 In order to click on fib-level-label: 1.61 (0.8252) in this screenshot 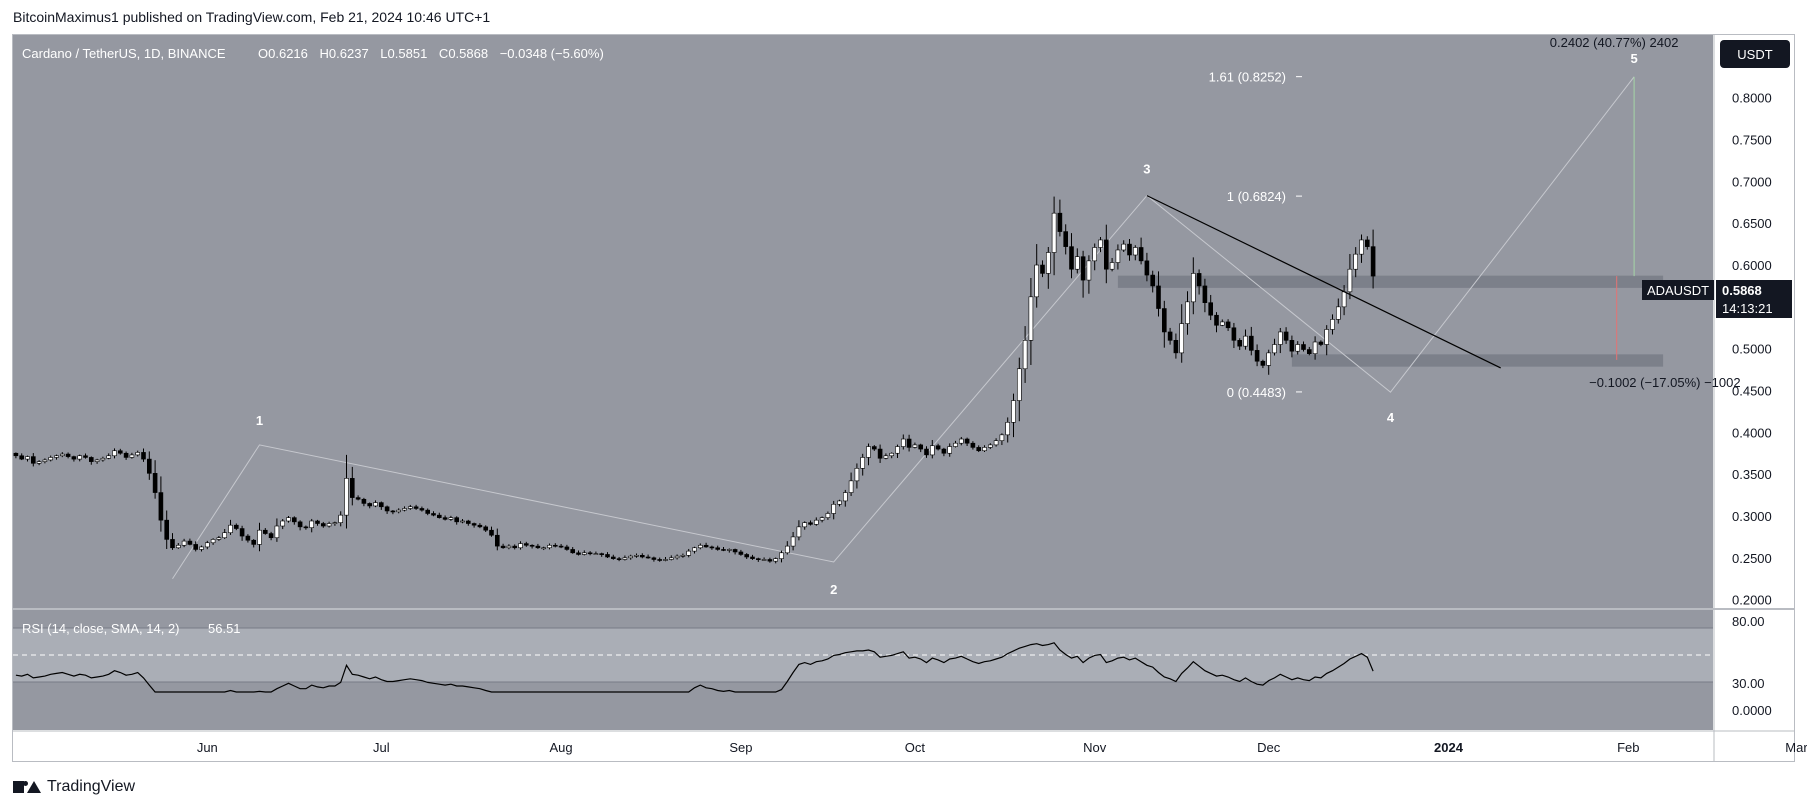, I will do `click(1247, 77)`.